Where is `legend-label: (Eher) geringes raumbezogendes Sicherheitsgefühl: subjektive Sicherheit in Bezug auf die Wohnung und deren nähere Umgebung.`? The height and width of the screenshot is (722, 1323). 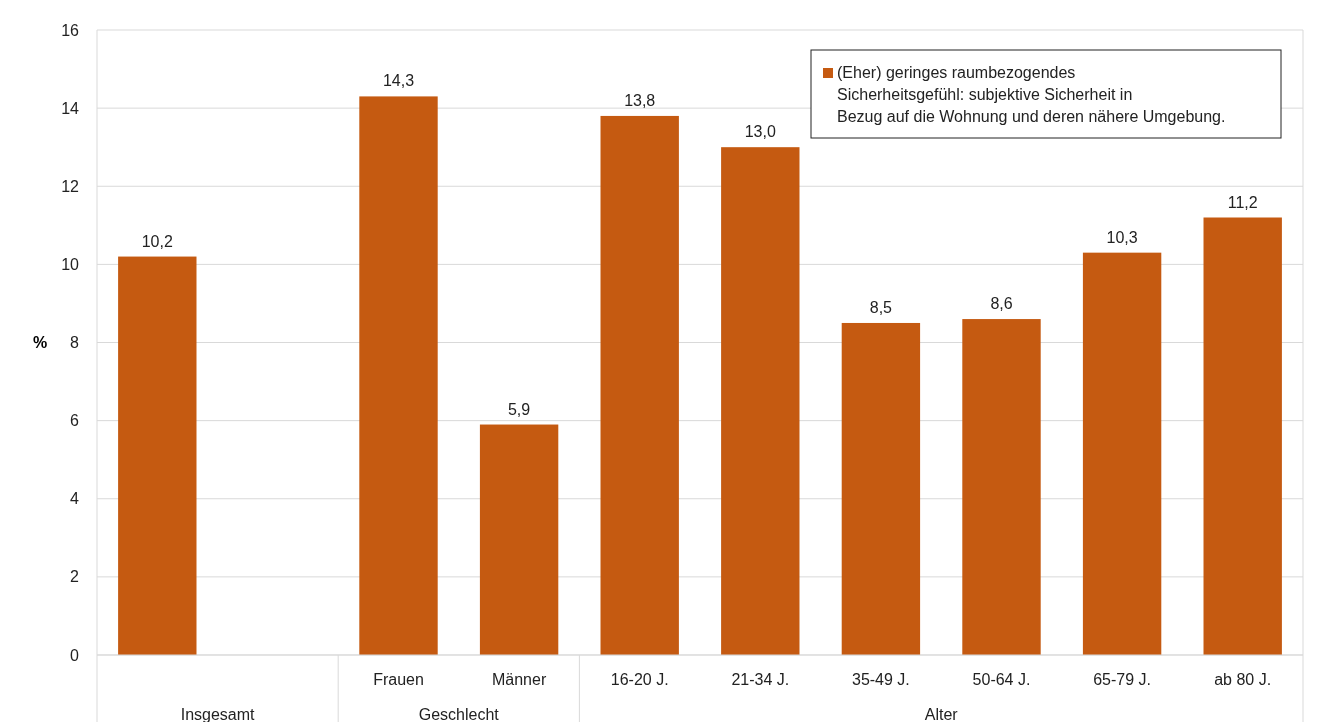 legend-label: (Eher) geringes raumbezogendes Sicherheitsgefühl: subjektive Sicherheit in Bezug auf die Wohnung und deren nähere Umgebung. is located at coordinates (1031, 94).